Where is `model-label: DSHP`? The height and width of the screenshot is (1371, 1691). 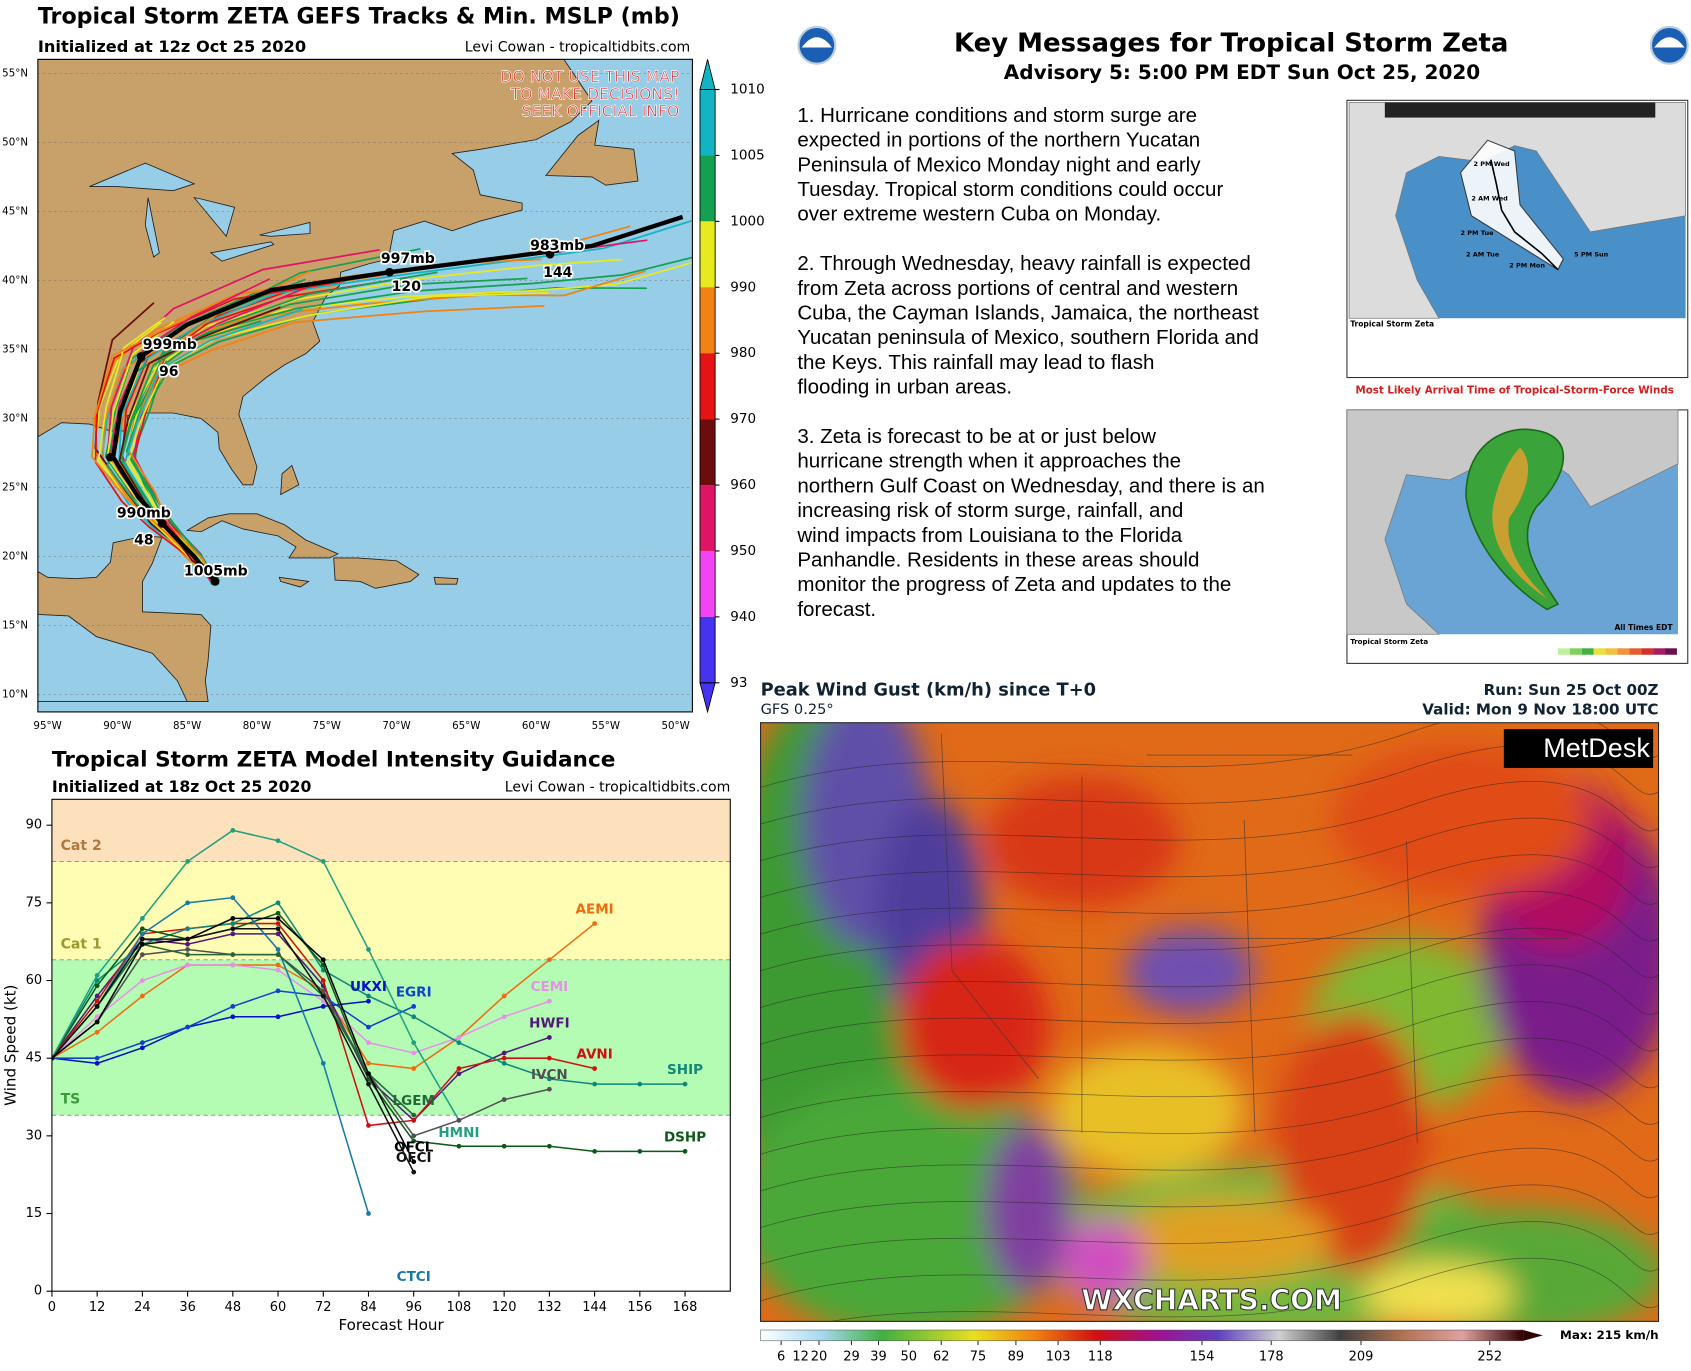
model-label: DSHP is located at coordinates (685, 1137).